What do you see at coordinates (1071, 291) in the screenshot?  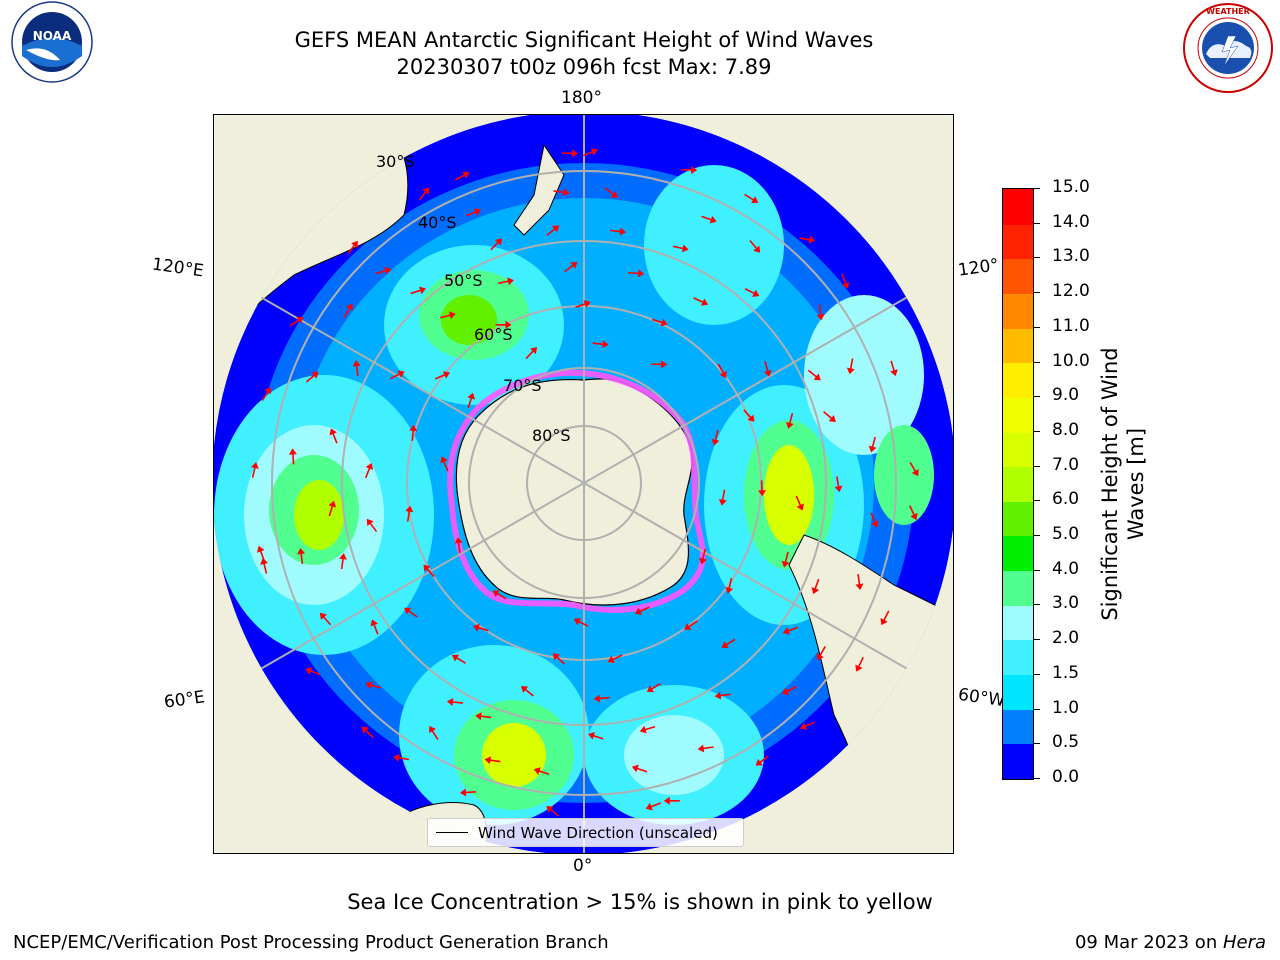 I see `colorbar-tick-label: 12.0` at bounding box center [1071, 291].